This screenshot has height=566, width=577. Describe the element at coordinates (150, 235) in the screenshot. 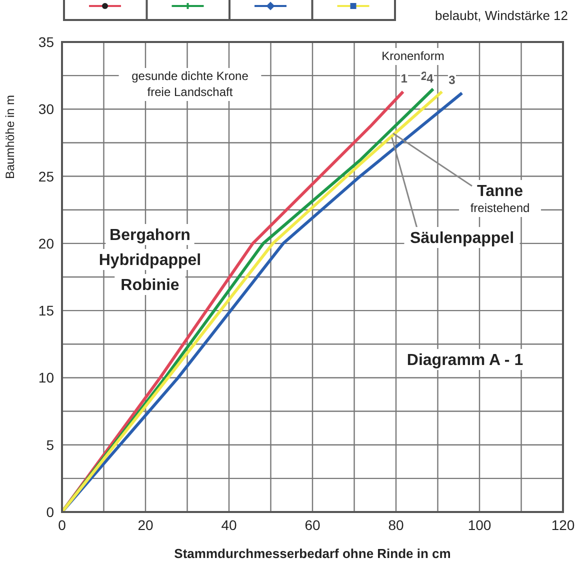

I see `annotation: Bergahorn` at that location.